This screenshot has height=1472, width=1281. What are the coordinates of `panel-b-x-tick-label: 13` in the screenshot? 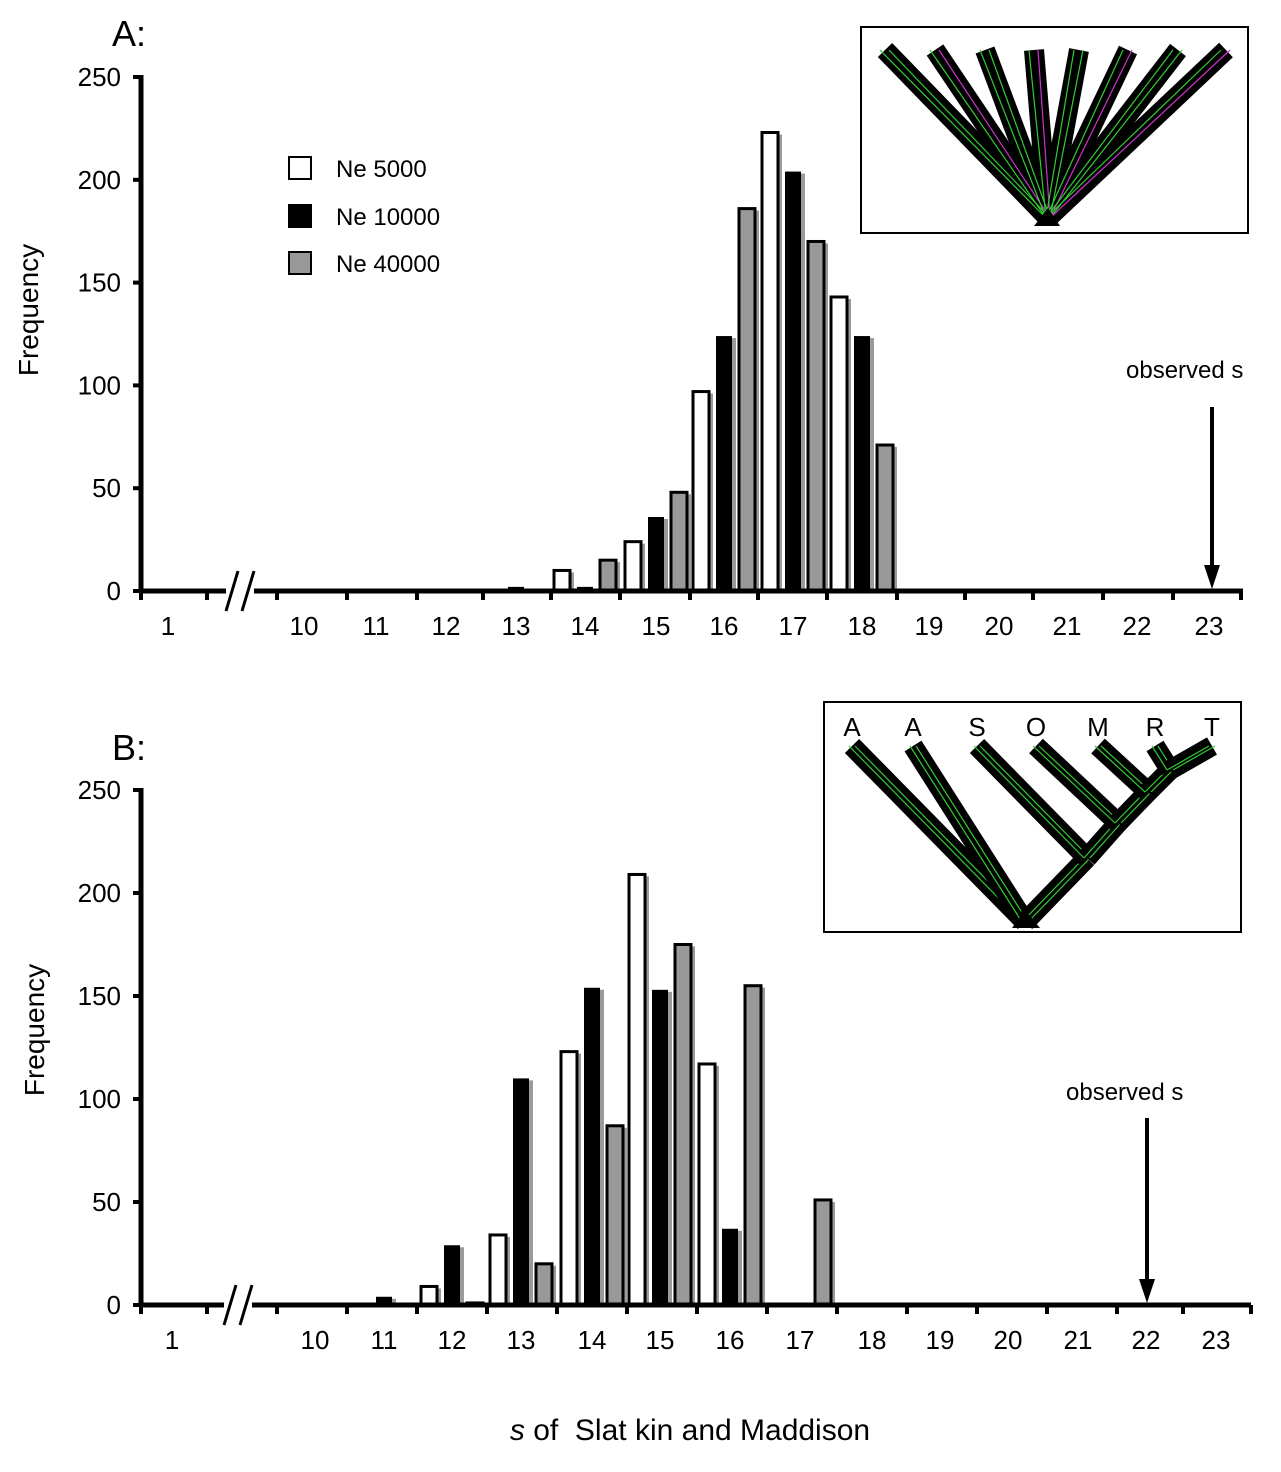 It's located at (521, 1340).